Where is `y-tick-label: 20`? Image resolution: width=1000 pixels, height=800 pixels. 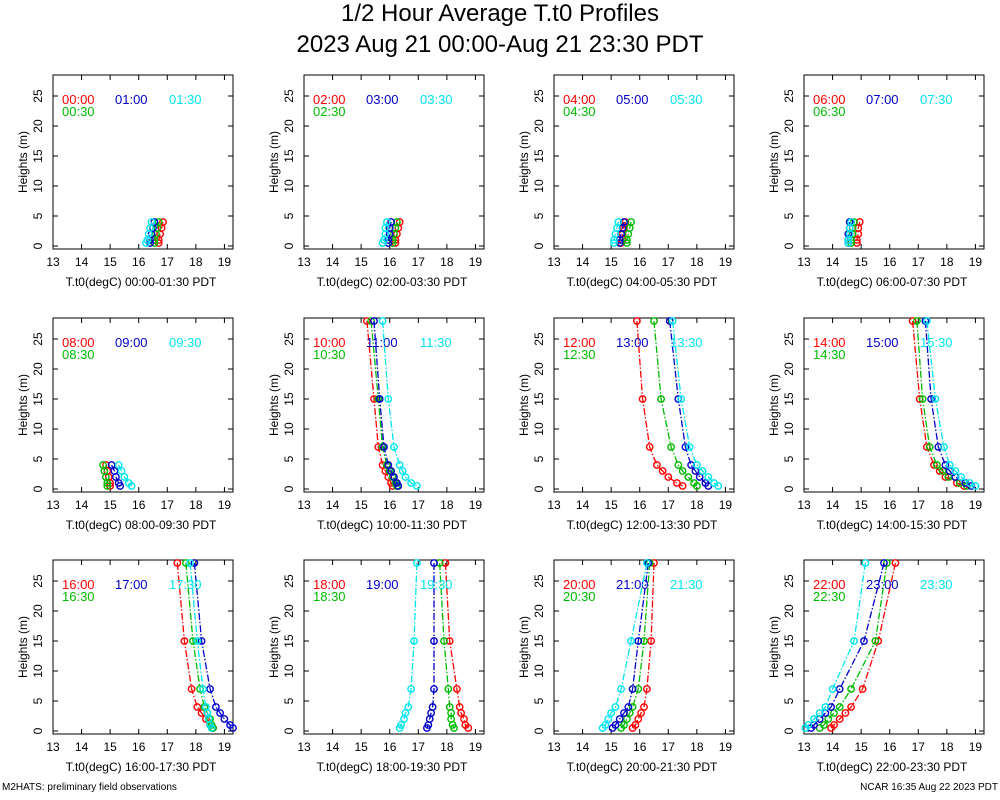
y-tick-label: 20 is located at coordinates (289, 369).